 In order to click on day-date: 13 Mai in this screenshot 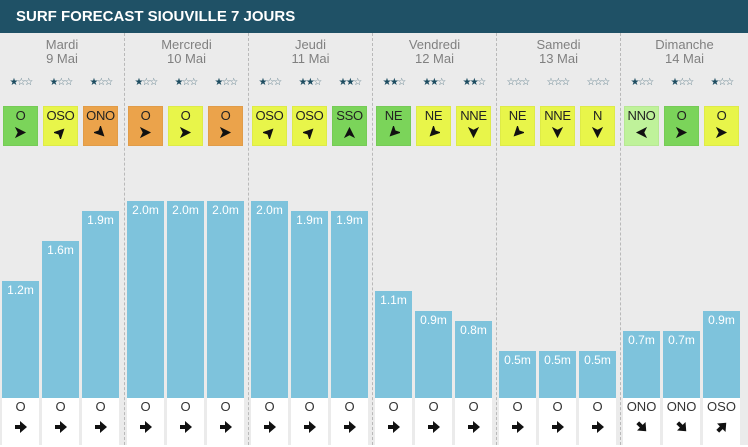, I will do `click(558, 58)`.